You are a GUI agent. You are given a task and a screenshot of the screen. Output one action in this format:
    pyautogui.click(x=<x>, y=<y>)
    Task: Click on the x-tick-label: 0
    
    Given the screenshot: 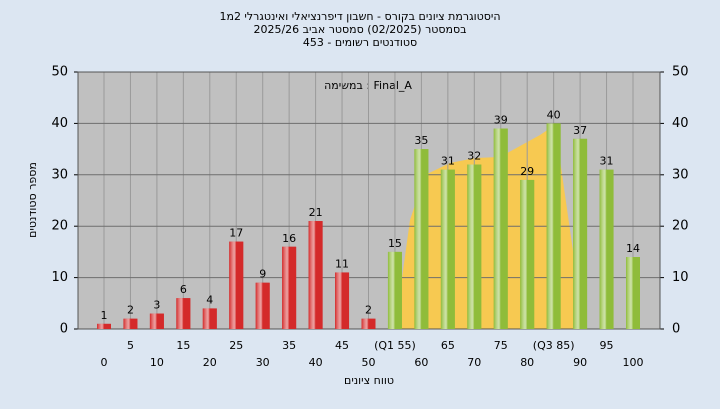 What is the action you would take?
    pyautogui.click(x=104, y=362)
    